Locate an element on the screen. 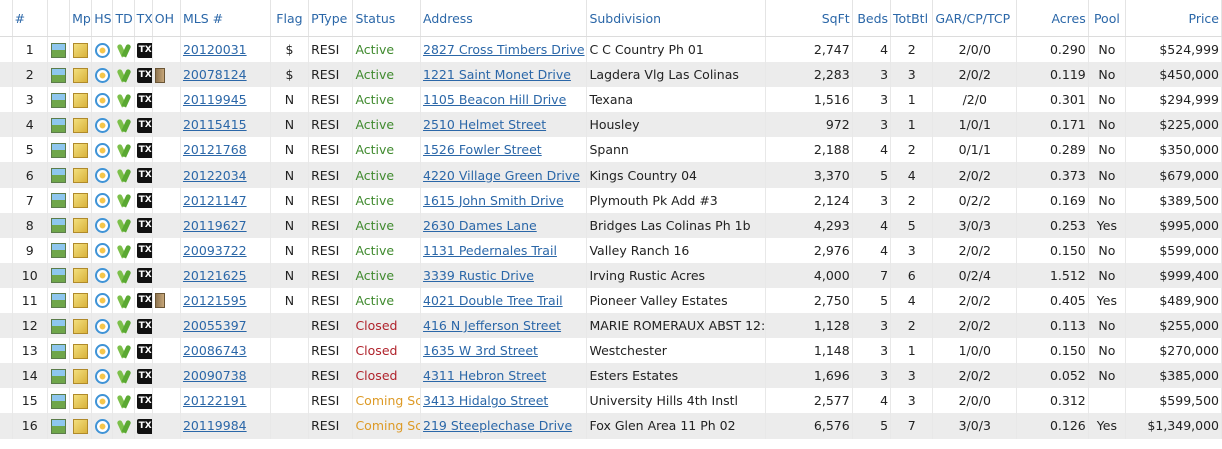 The height and width of the screenshot is (449, 1222). address-cell: 4311 Hebron Street is located at coordinates (504, 376).